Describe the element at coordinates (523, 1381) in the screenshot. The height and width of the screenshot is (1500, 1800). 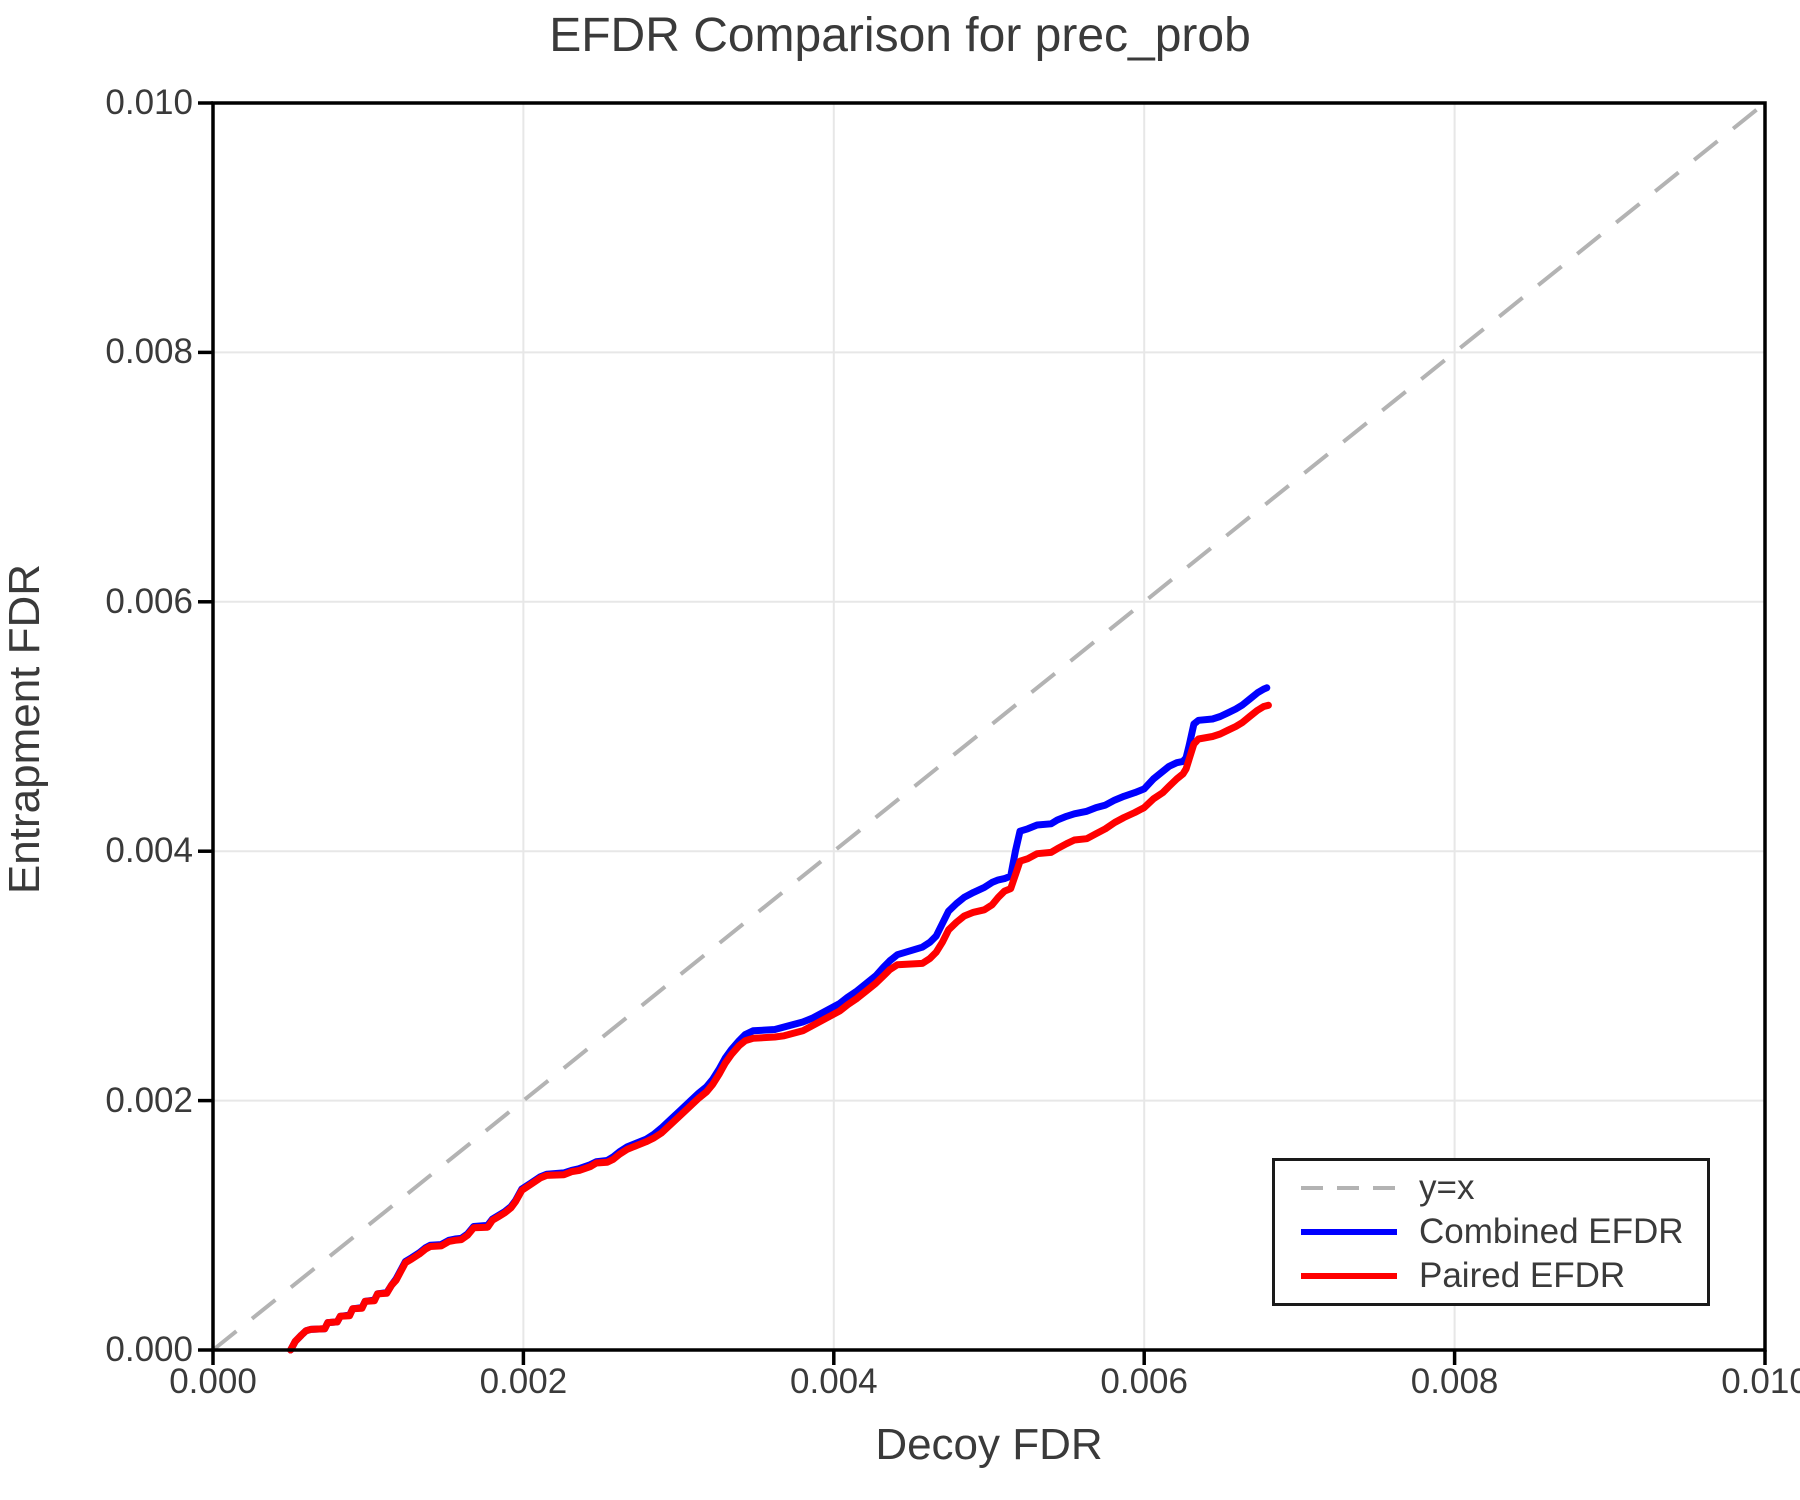
I see `x-tick-label: 0.002` at that location.